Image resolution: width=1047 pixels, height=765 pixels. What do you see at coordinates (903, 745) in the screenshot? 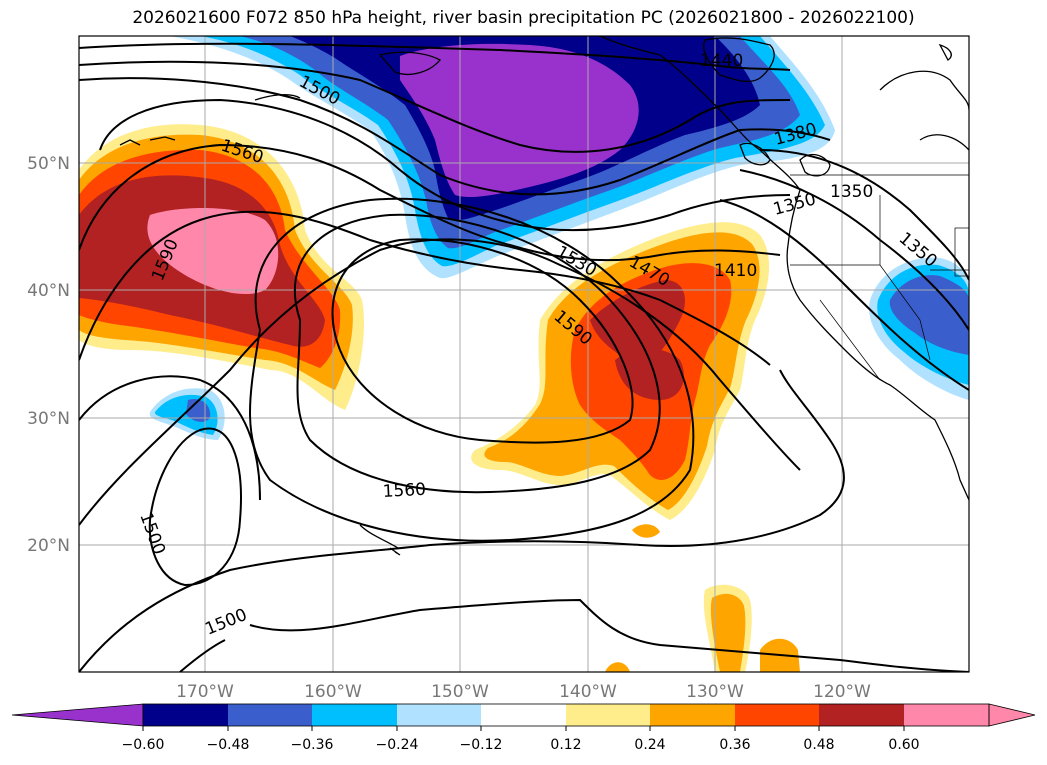
I see `colorbar-tick-label: 0.60` at bounding box center [903, 745].